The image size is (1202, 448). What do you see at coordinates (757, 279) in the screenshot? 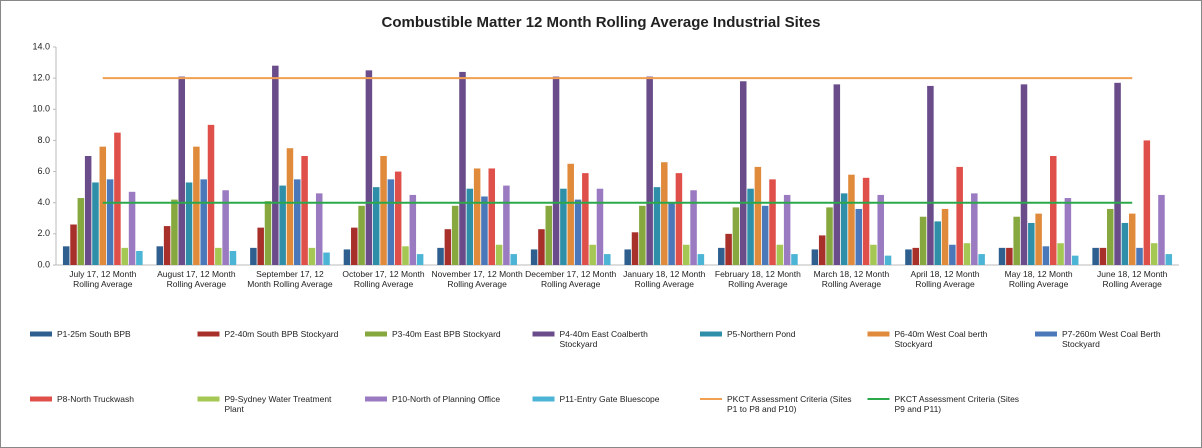
I see `x-tick-label: February 18, 12 Month Rolling Average` at bounding box center [757, 279].